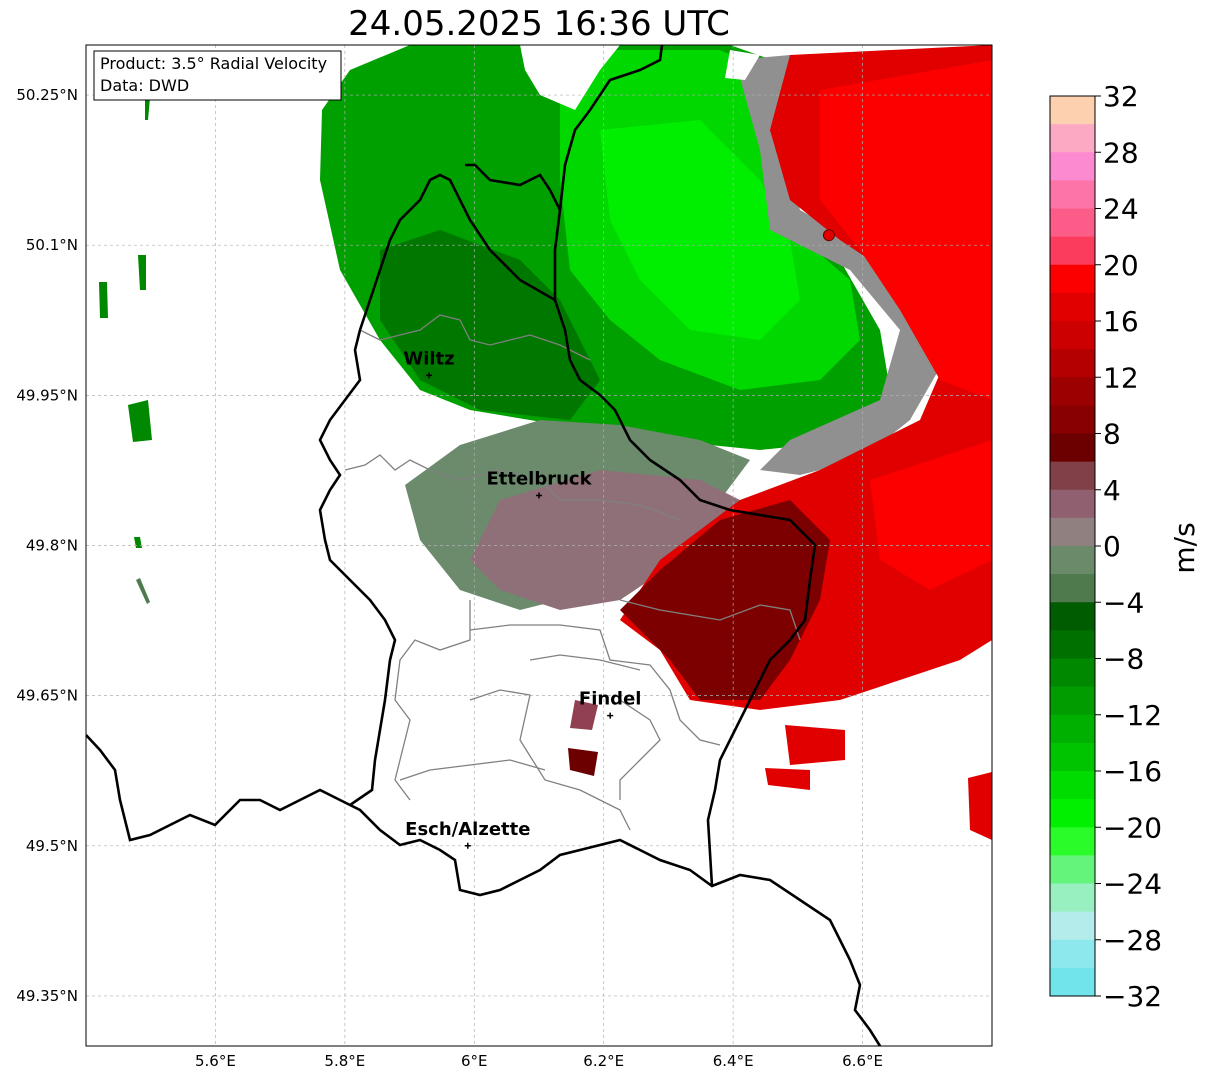 Image resolution: width=1207 pixels, height=1081 pixels. What do you see at coordinates (931, 515) in the screenshot?
I see `velocity-field-red-bright-south` at bounding box center [931, 515].